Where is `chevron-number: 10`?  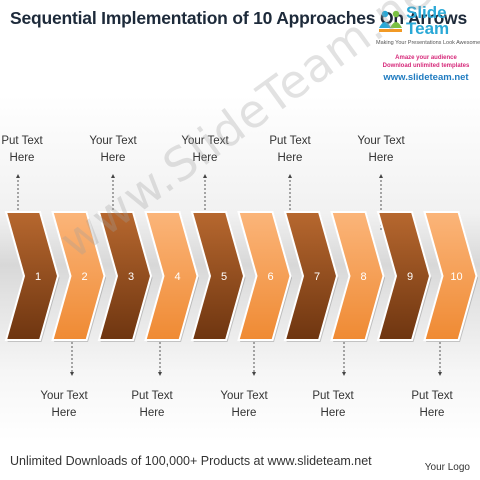
chevron-number: 10 is located at coordinates (456, 277).